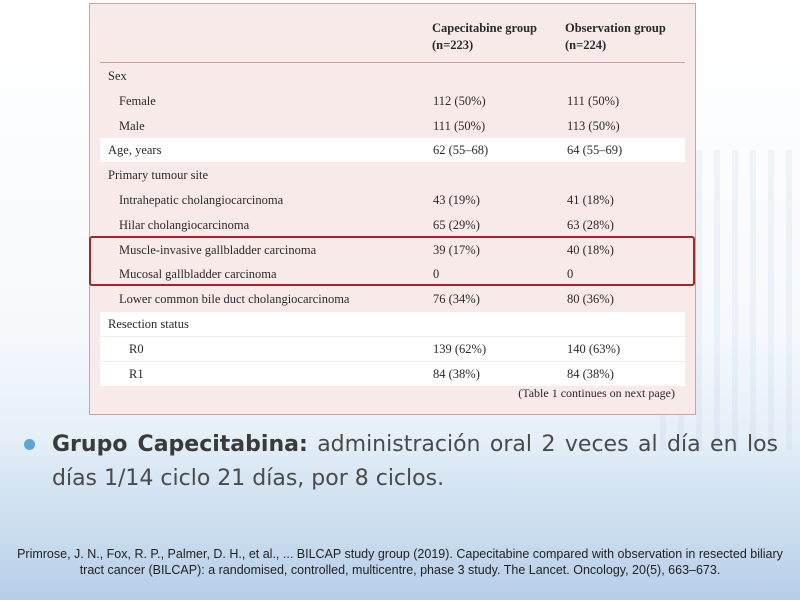 The width and height of the screenshot is (800, 600). Describe the element at coordinates (456, 249) in the screenshot. I see `capecitabine-value: 39 (17%)` at that location.